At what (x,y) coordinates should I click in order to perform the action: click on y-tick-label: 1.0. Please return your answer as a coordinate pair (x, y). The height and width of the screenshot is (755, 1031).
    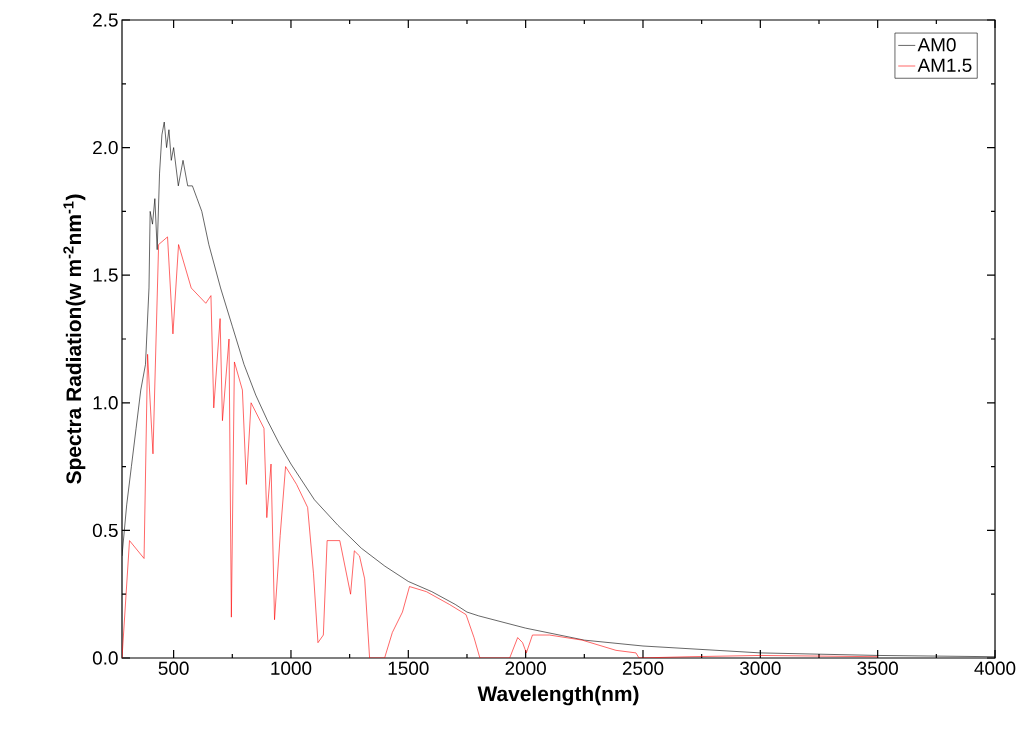
    Looking at the image, I should click on (105, 403).